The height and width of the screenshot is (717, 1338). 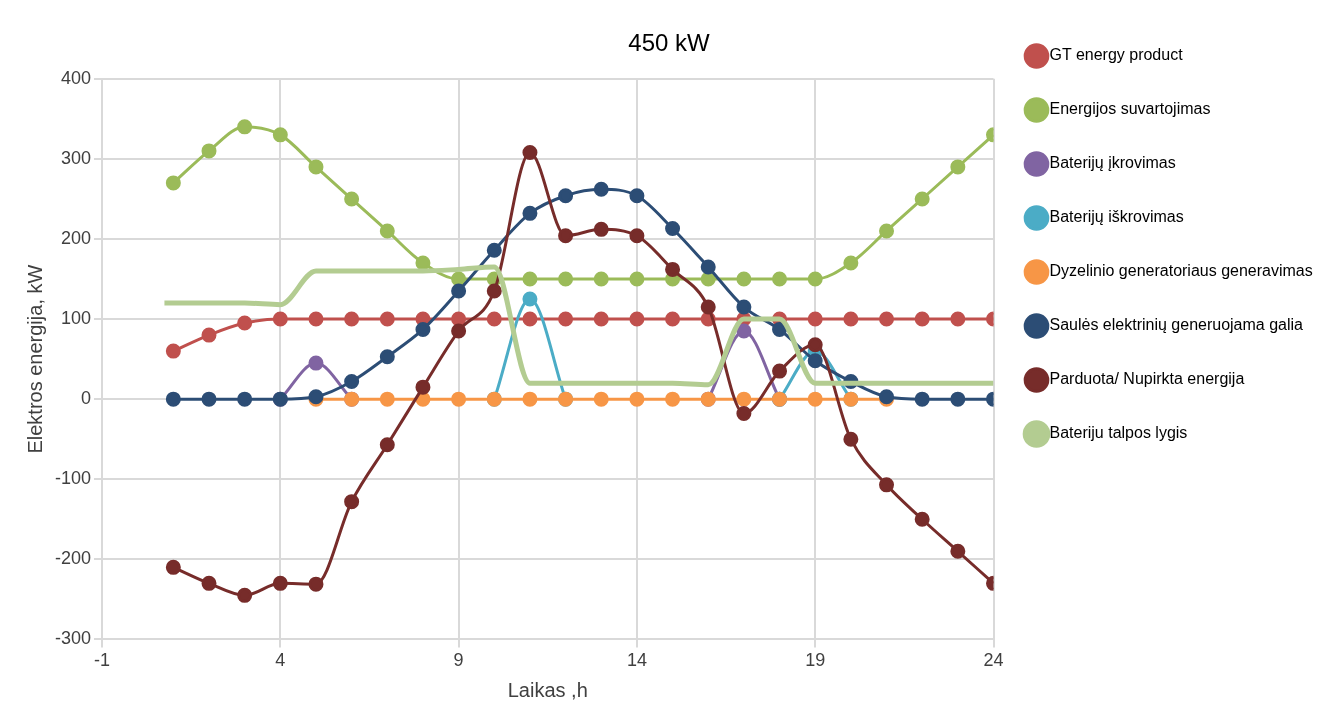 I want to click on legend-label: Parduota/ Nupirkta energija, so click(x=1147, y=379).